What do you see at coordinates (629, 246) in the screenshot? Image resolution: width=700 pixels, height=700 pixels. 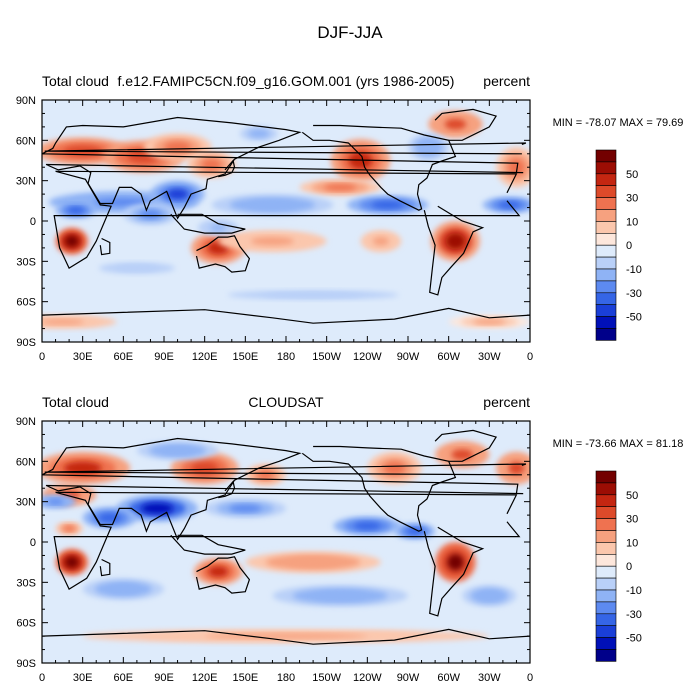 I see `colorbar-label: 0` at bounding box center [629, 246].